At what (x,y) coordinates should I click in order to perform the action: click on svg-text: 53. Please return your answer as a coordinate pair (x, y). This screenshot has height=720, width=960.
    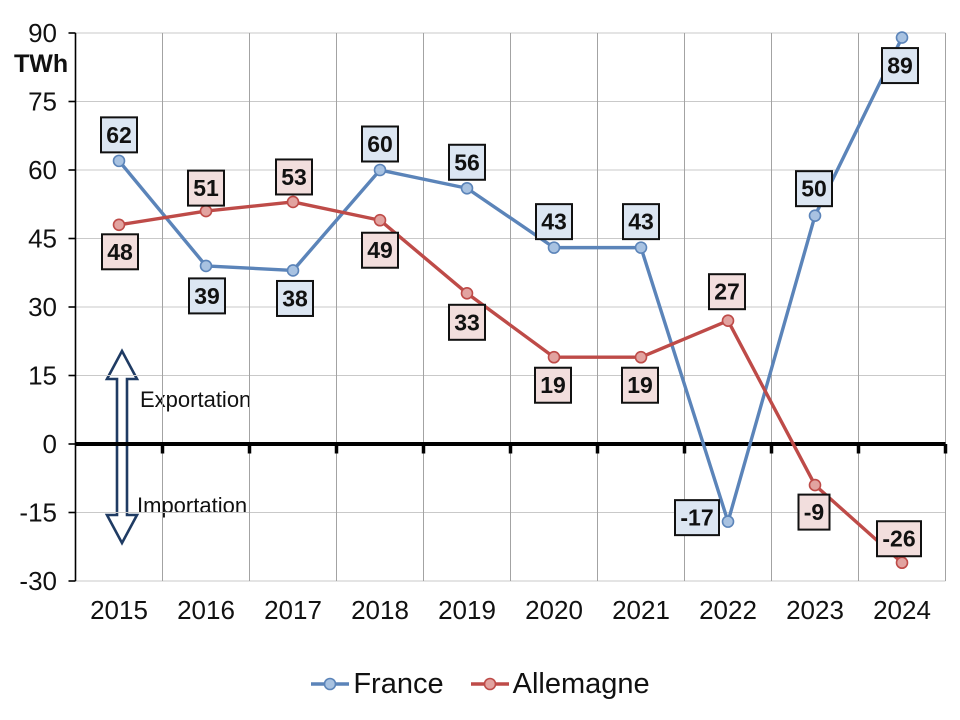
    Looking at the image, I should click on (294, 177).